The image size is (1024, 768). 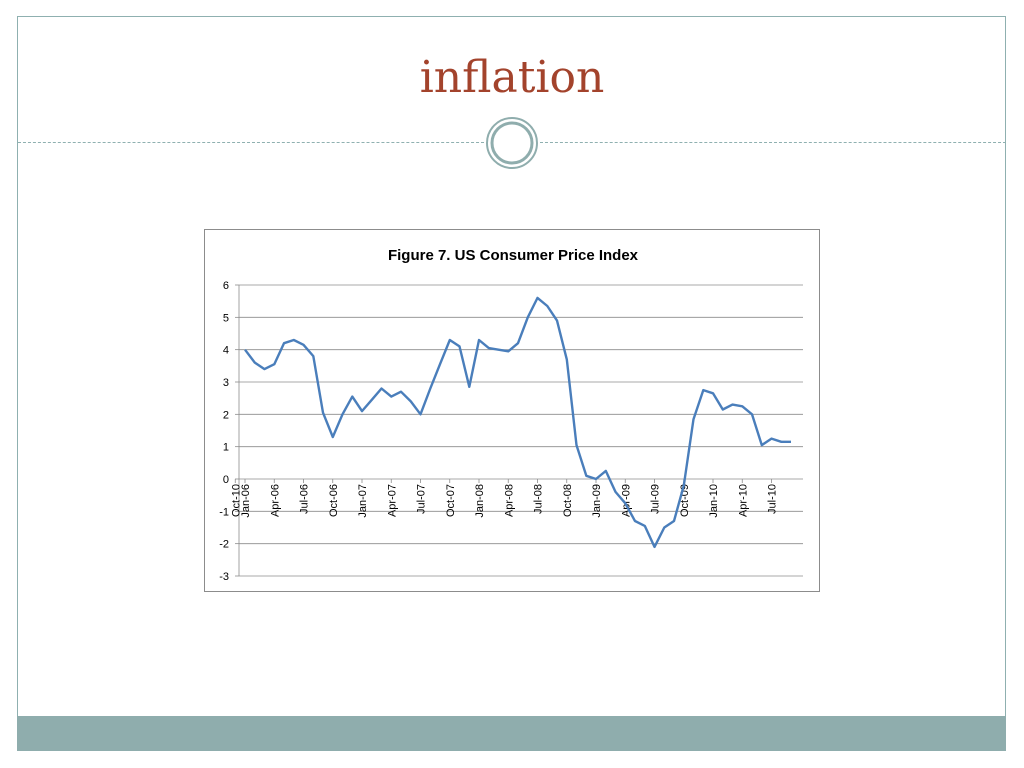 What do you see at coordinates (422, 499) in the screenshot?
I see `x-tick-label: Jul-07` at bounding box center [422, 499].